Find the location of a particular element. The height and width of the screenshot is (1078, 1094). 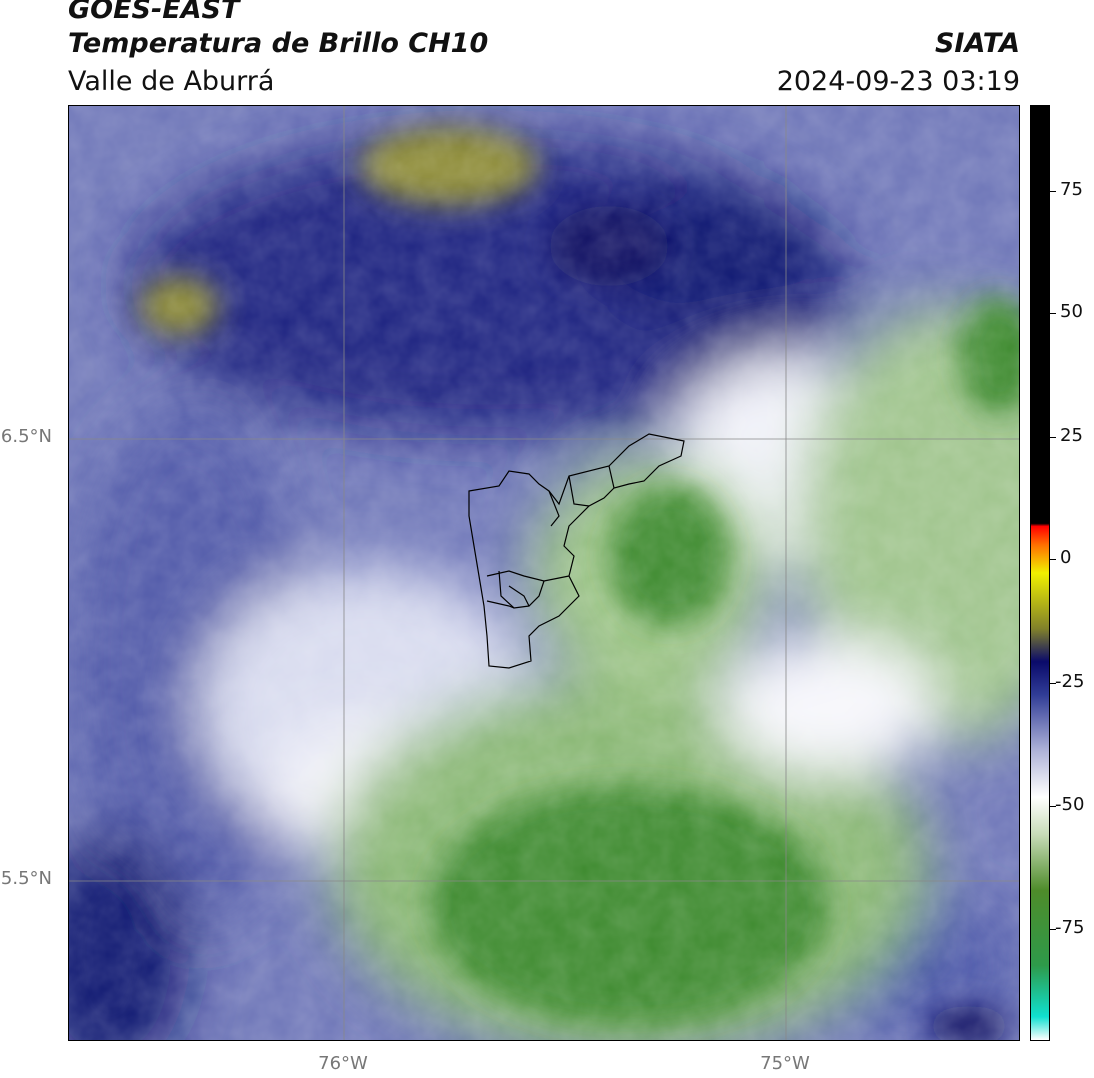

title-satellite: GOES-EAST is located at coordinates (154, 12).